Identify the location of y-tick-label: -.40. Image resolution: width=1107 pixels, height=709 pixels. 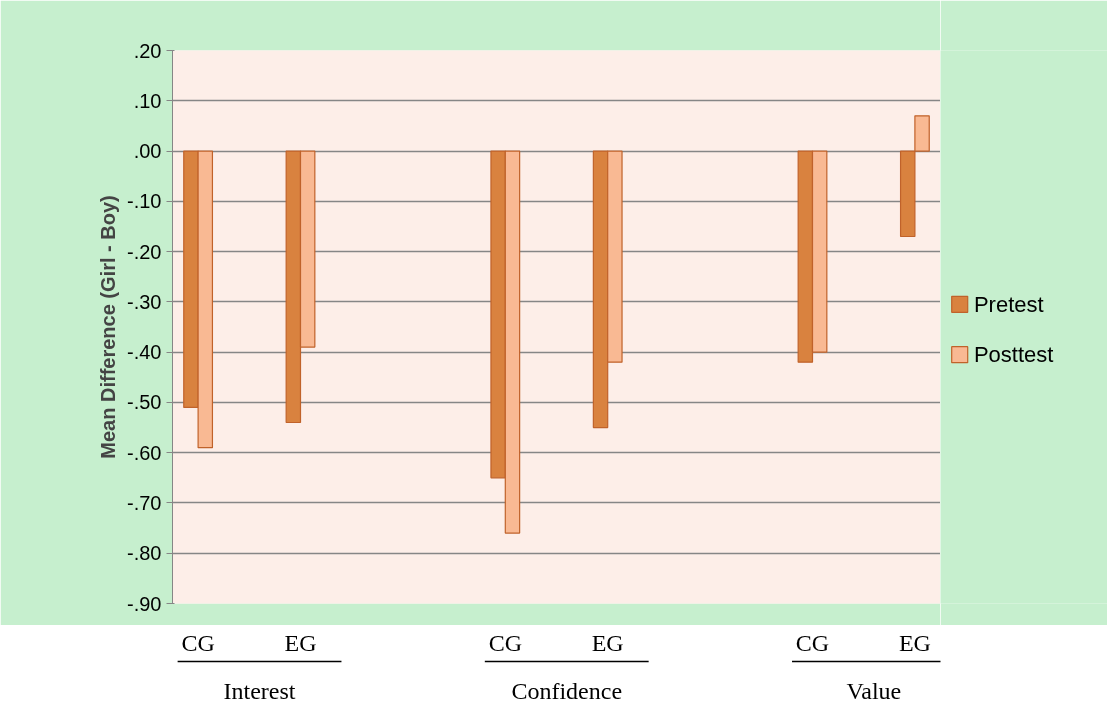
(144, 352).